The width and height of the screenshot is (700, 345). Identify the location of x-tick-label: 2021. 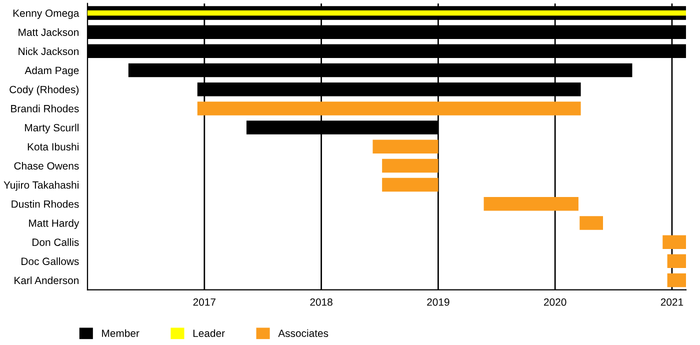
(672, 302).